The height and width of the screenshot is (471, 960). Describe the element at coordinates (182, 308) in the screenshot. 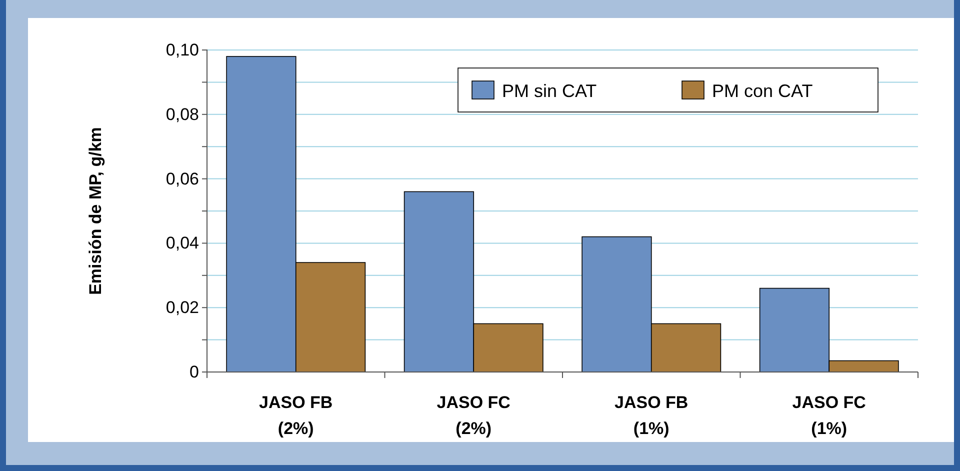

I see `y-tick-label: 0,02` at that location.